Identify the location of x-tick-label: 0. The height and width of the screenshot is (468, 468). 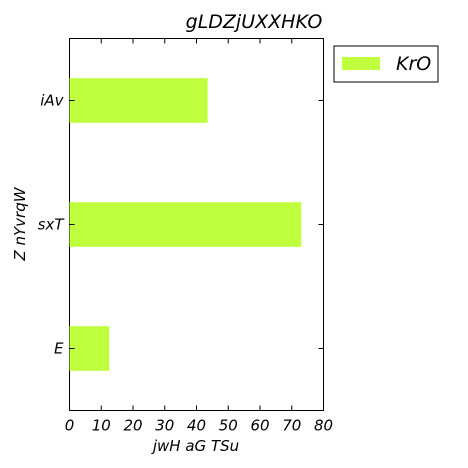
(70, 426).